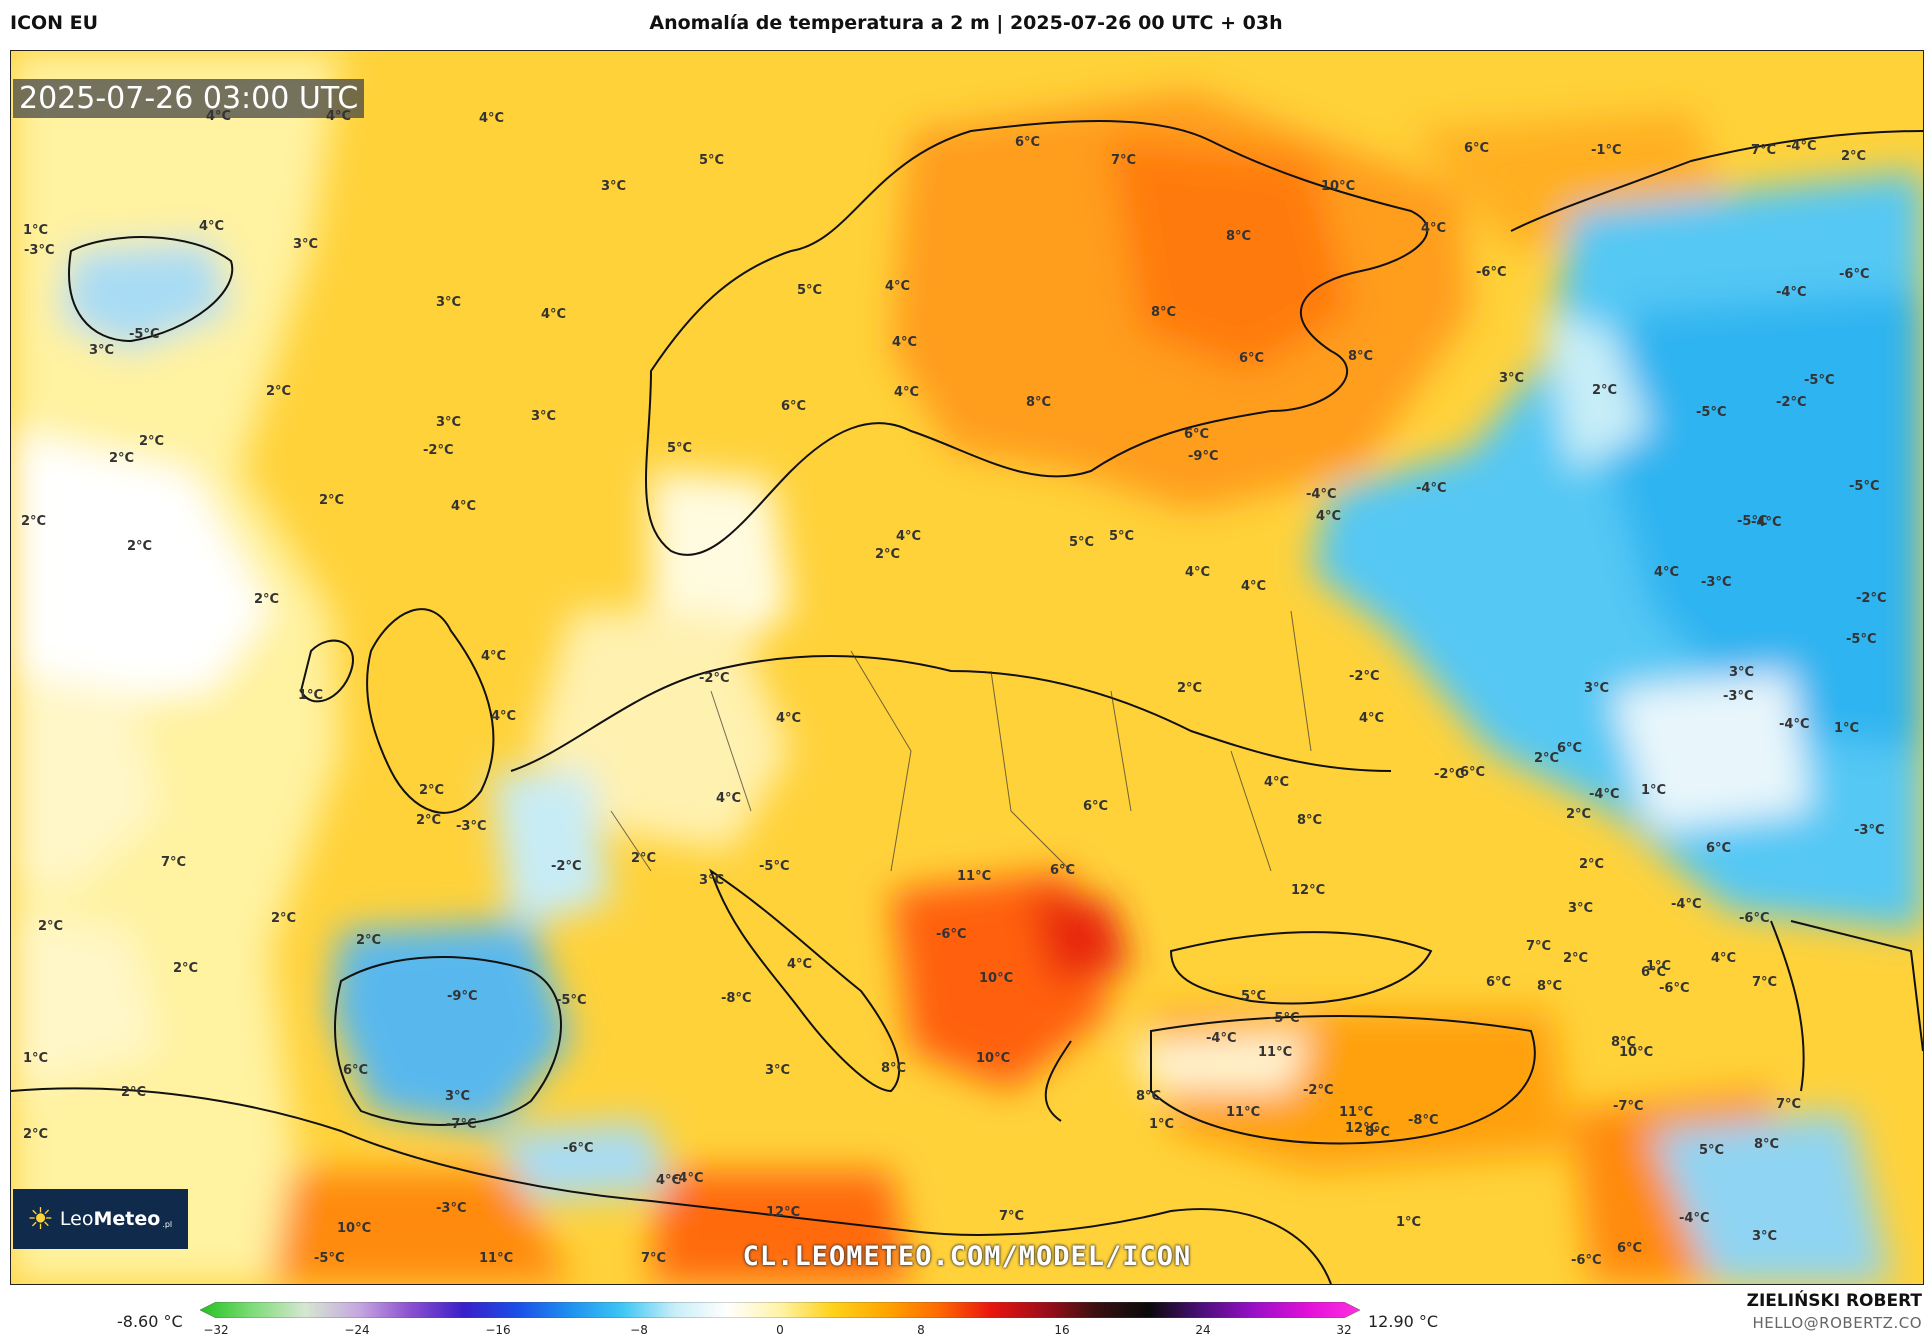 This screenshot has width=1932, height=1339. What do you see at coordinates (54, 23) in the screenshot?
I see `model-name: ICON EU` at bounding box center [54, 23].